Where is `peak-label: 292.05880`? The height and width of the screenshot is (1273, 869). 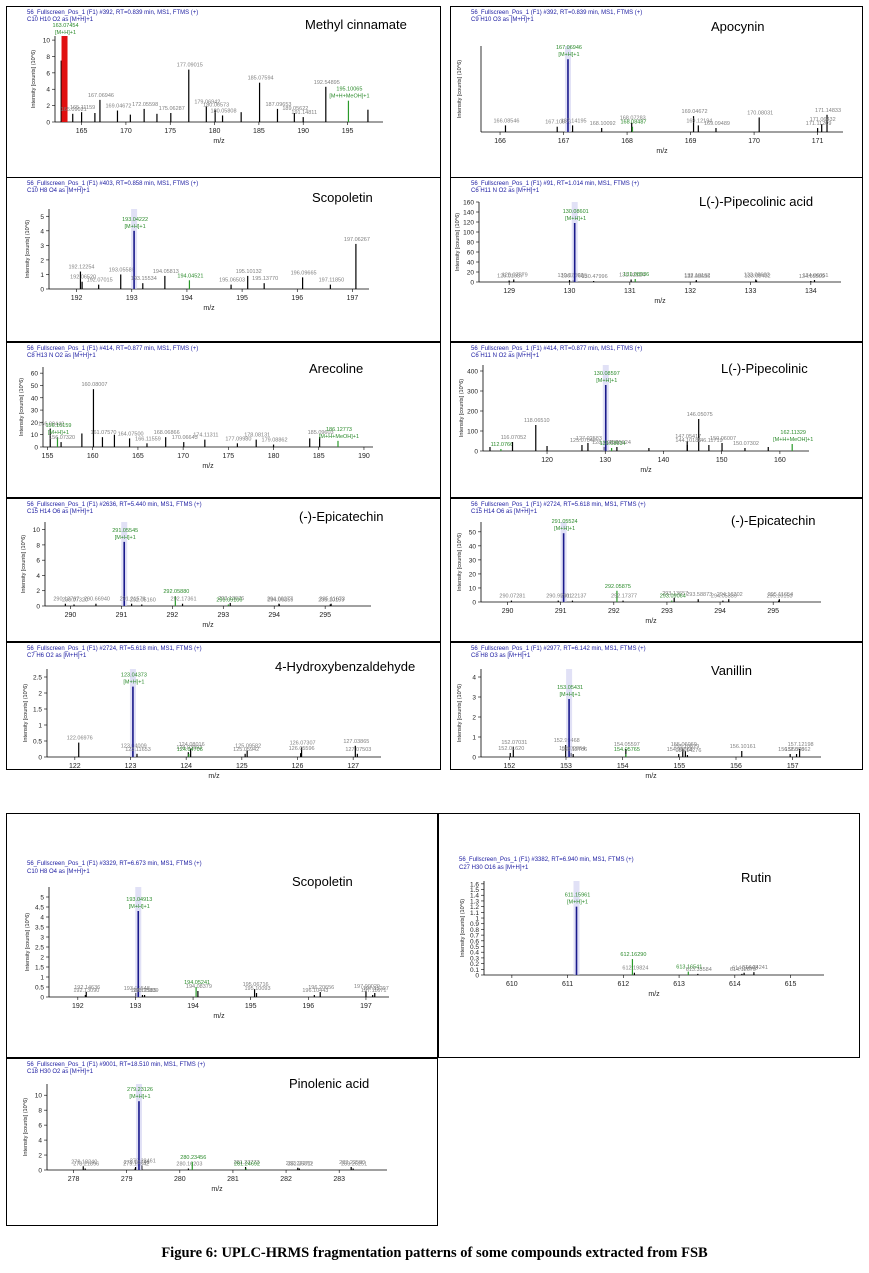 peak-label: 292.05880 is located at coordinates (176, 592).